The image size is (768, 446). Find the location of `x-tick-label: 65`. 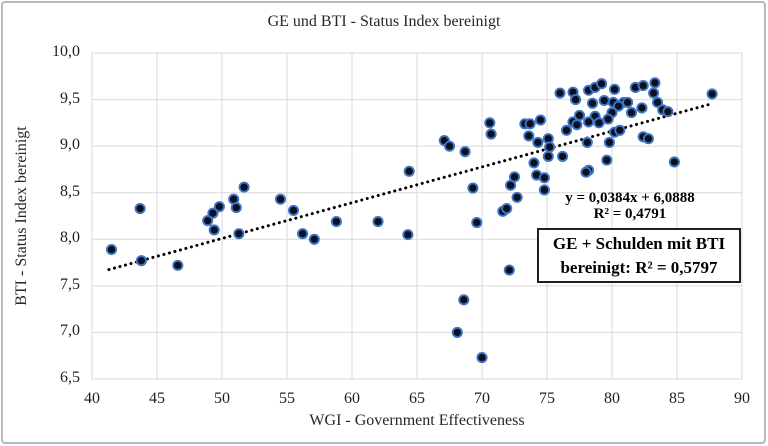

x-tick-label: 65 is located at coordinates (417, 398).